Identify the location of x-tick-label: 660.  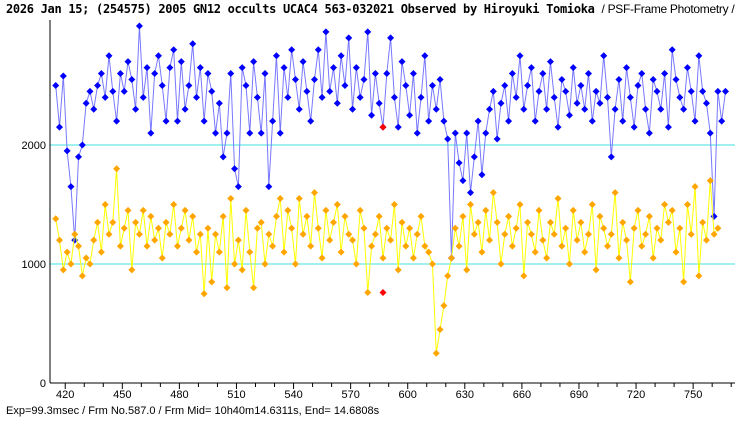
(522, 395).